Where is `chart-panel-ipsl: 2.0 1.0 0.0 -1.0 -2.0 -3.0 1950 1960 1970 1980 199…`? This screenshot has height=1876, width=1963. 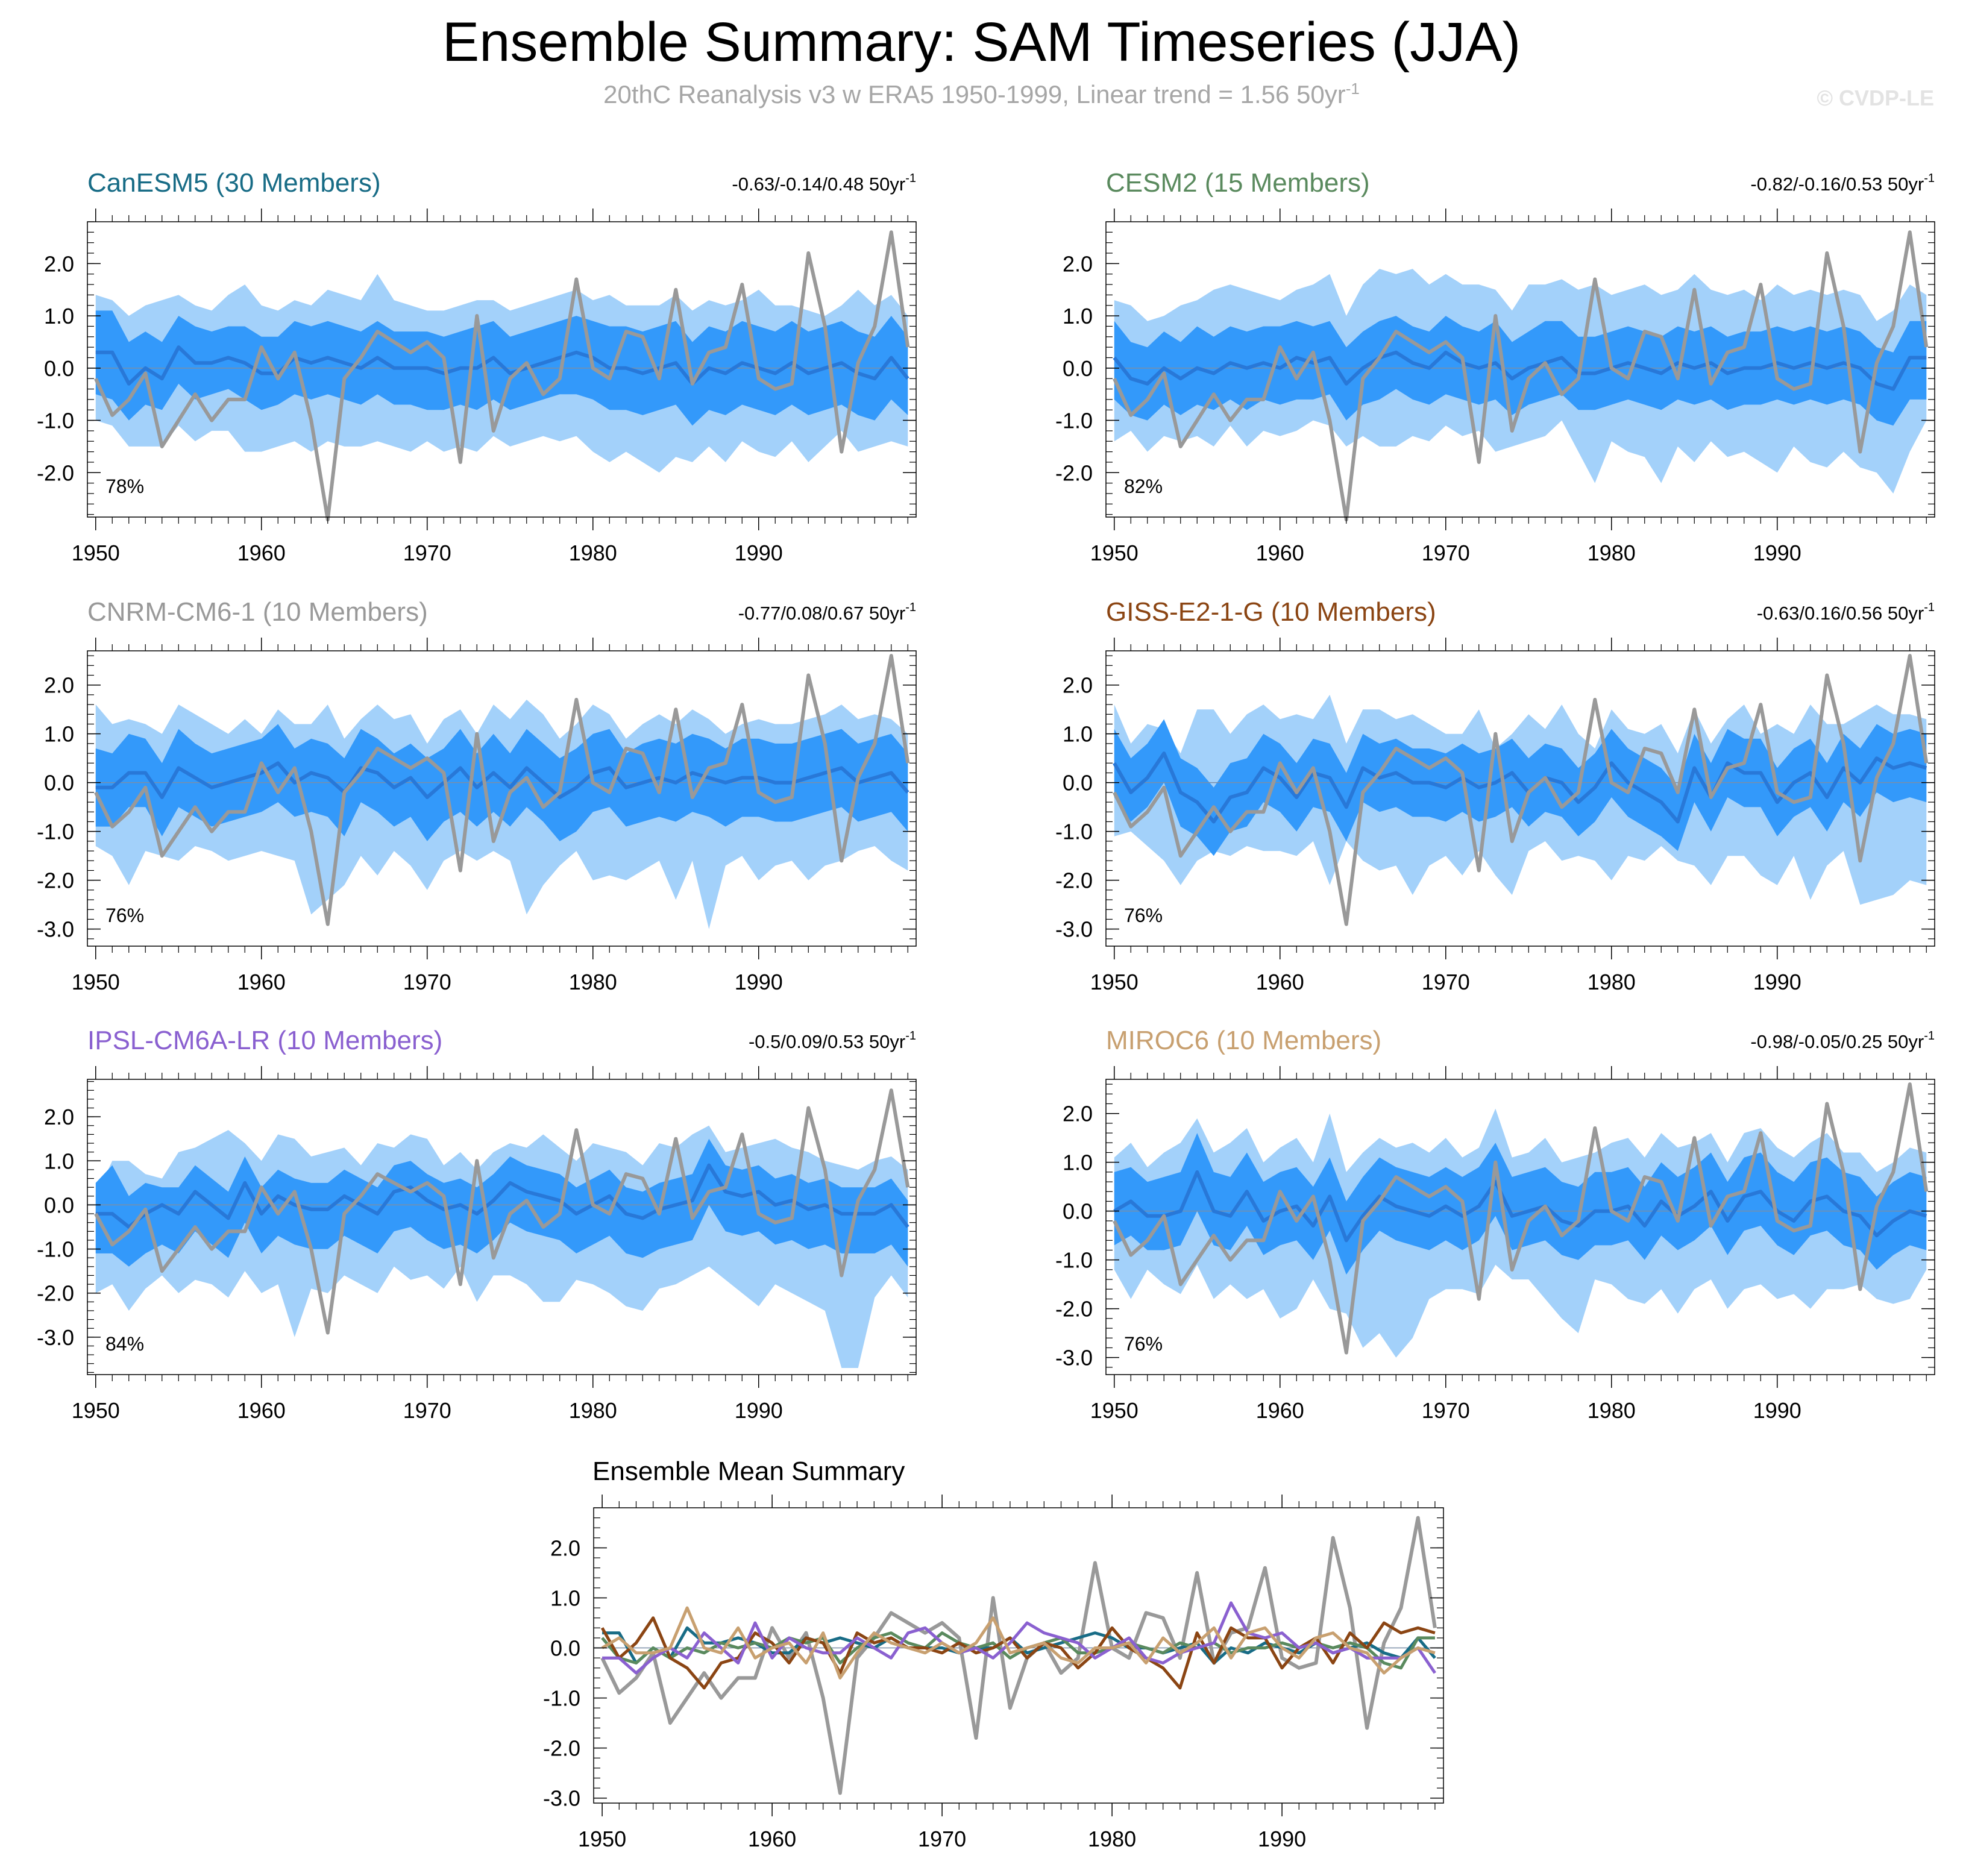 chart-panel-ipsl: 2.0 1.0 0.0 -1.0 -2.0 -3.0 1950 1960 1970 1980 199… is located at coordinates (477, 1224).